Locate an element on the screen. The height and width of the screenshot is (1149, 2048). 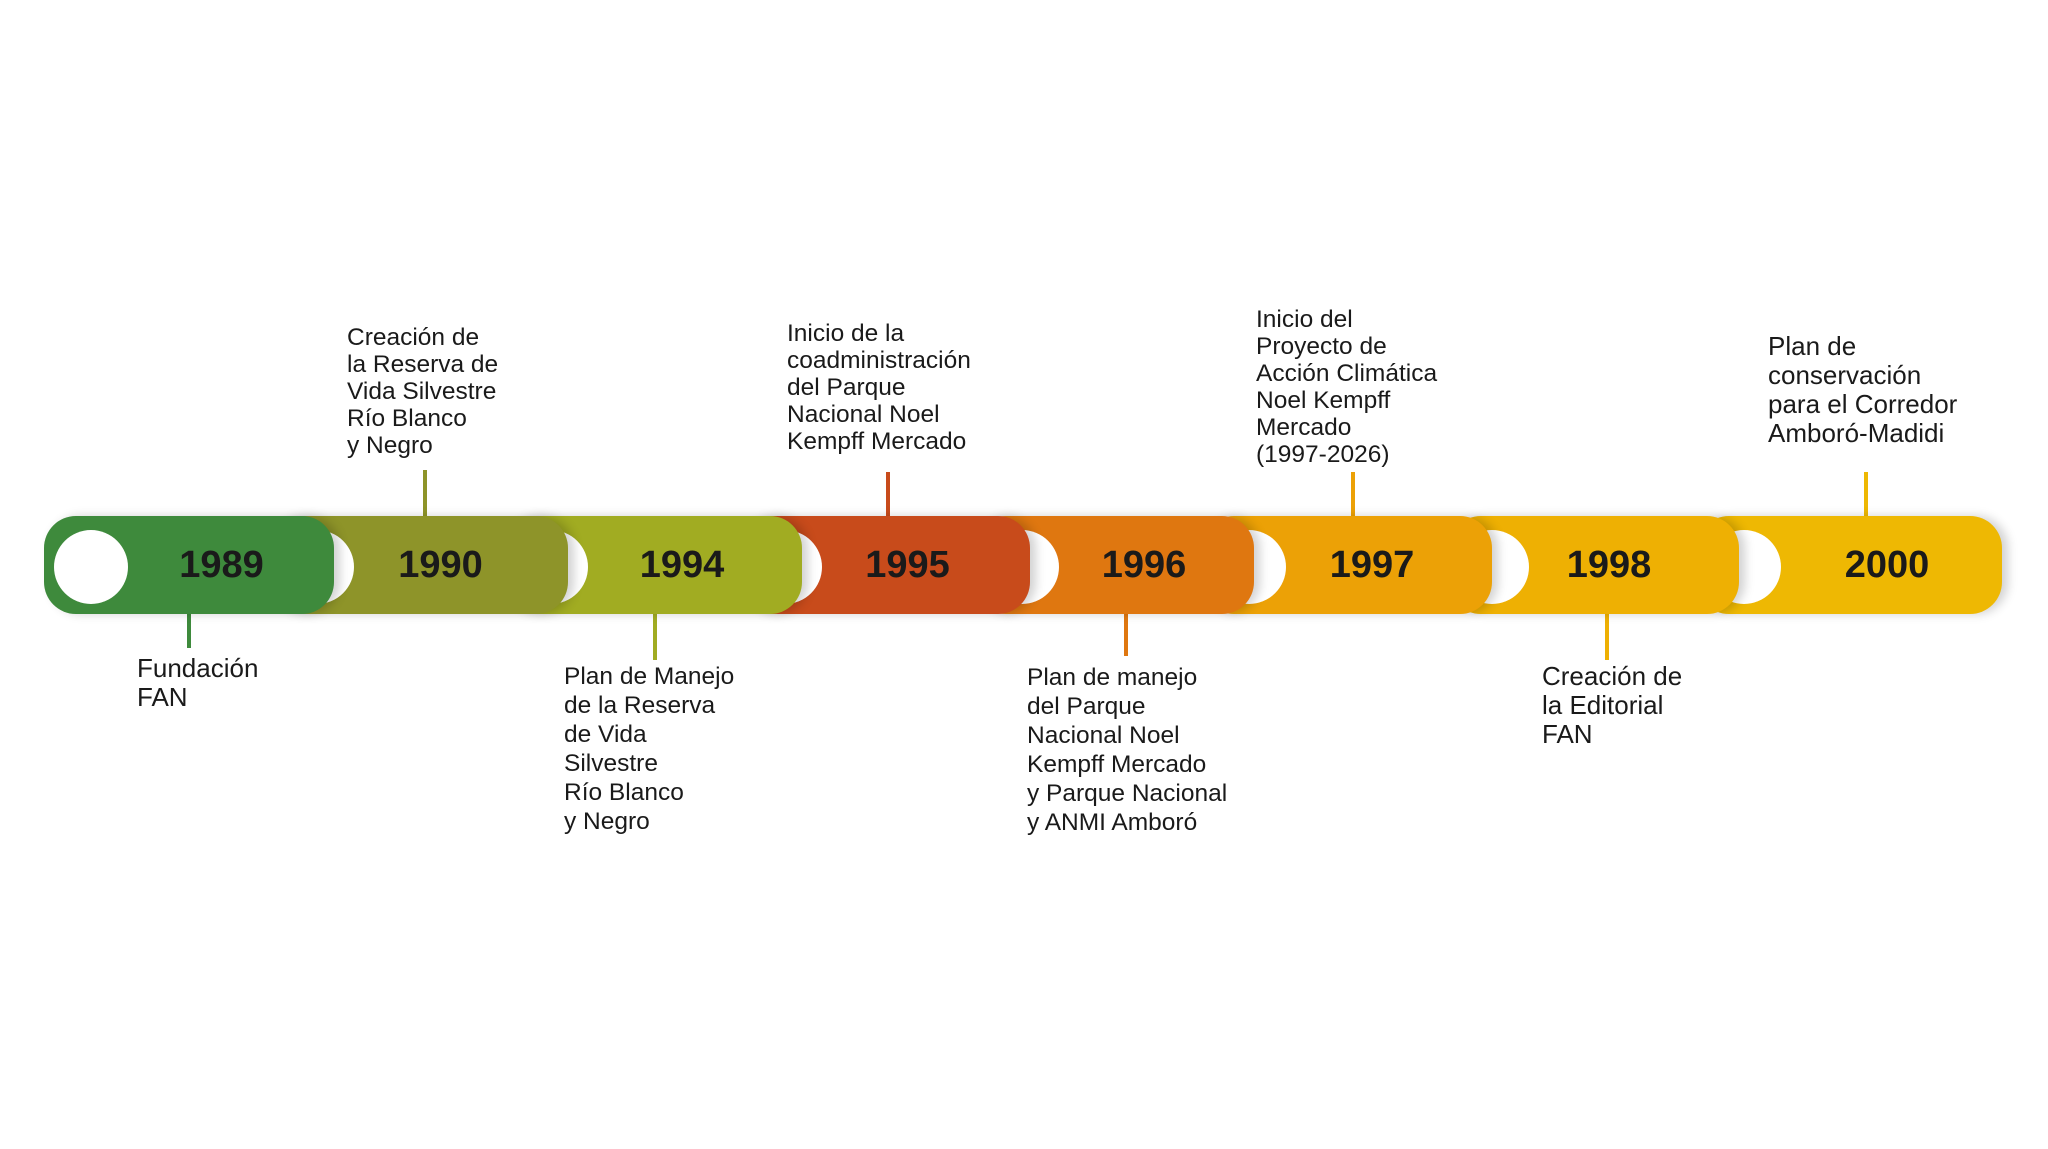
year-label-1997: 1997 is located at coordinates (1372, 565).